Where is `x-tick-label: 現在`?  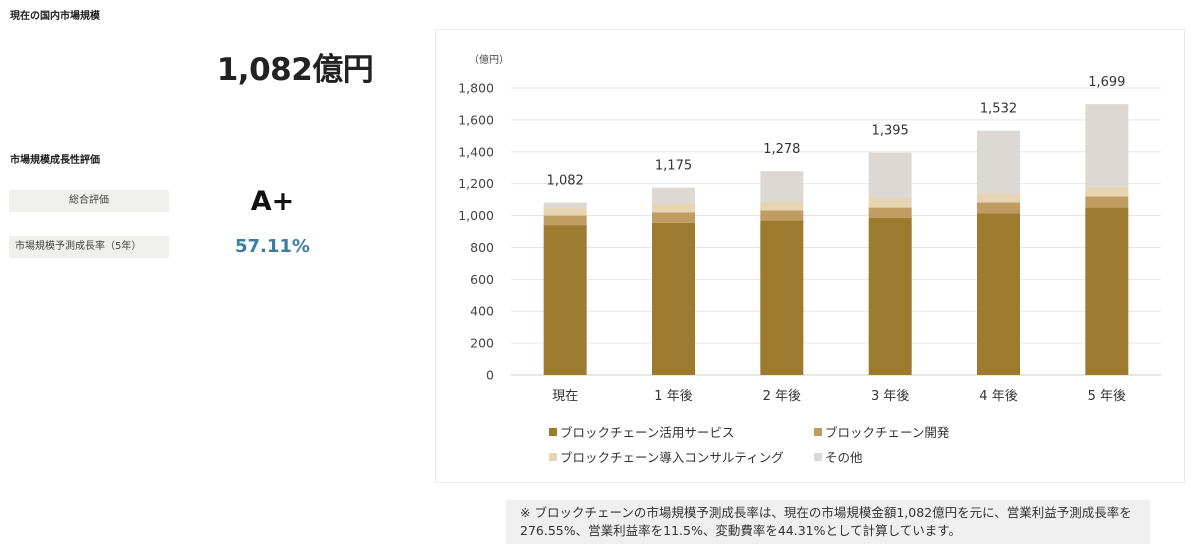 x-tick-label: 現在 is located at coordinates (565, 396).